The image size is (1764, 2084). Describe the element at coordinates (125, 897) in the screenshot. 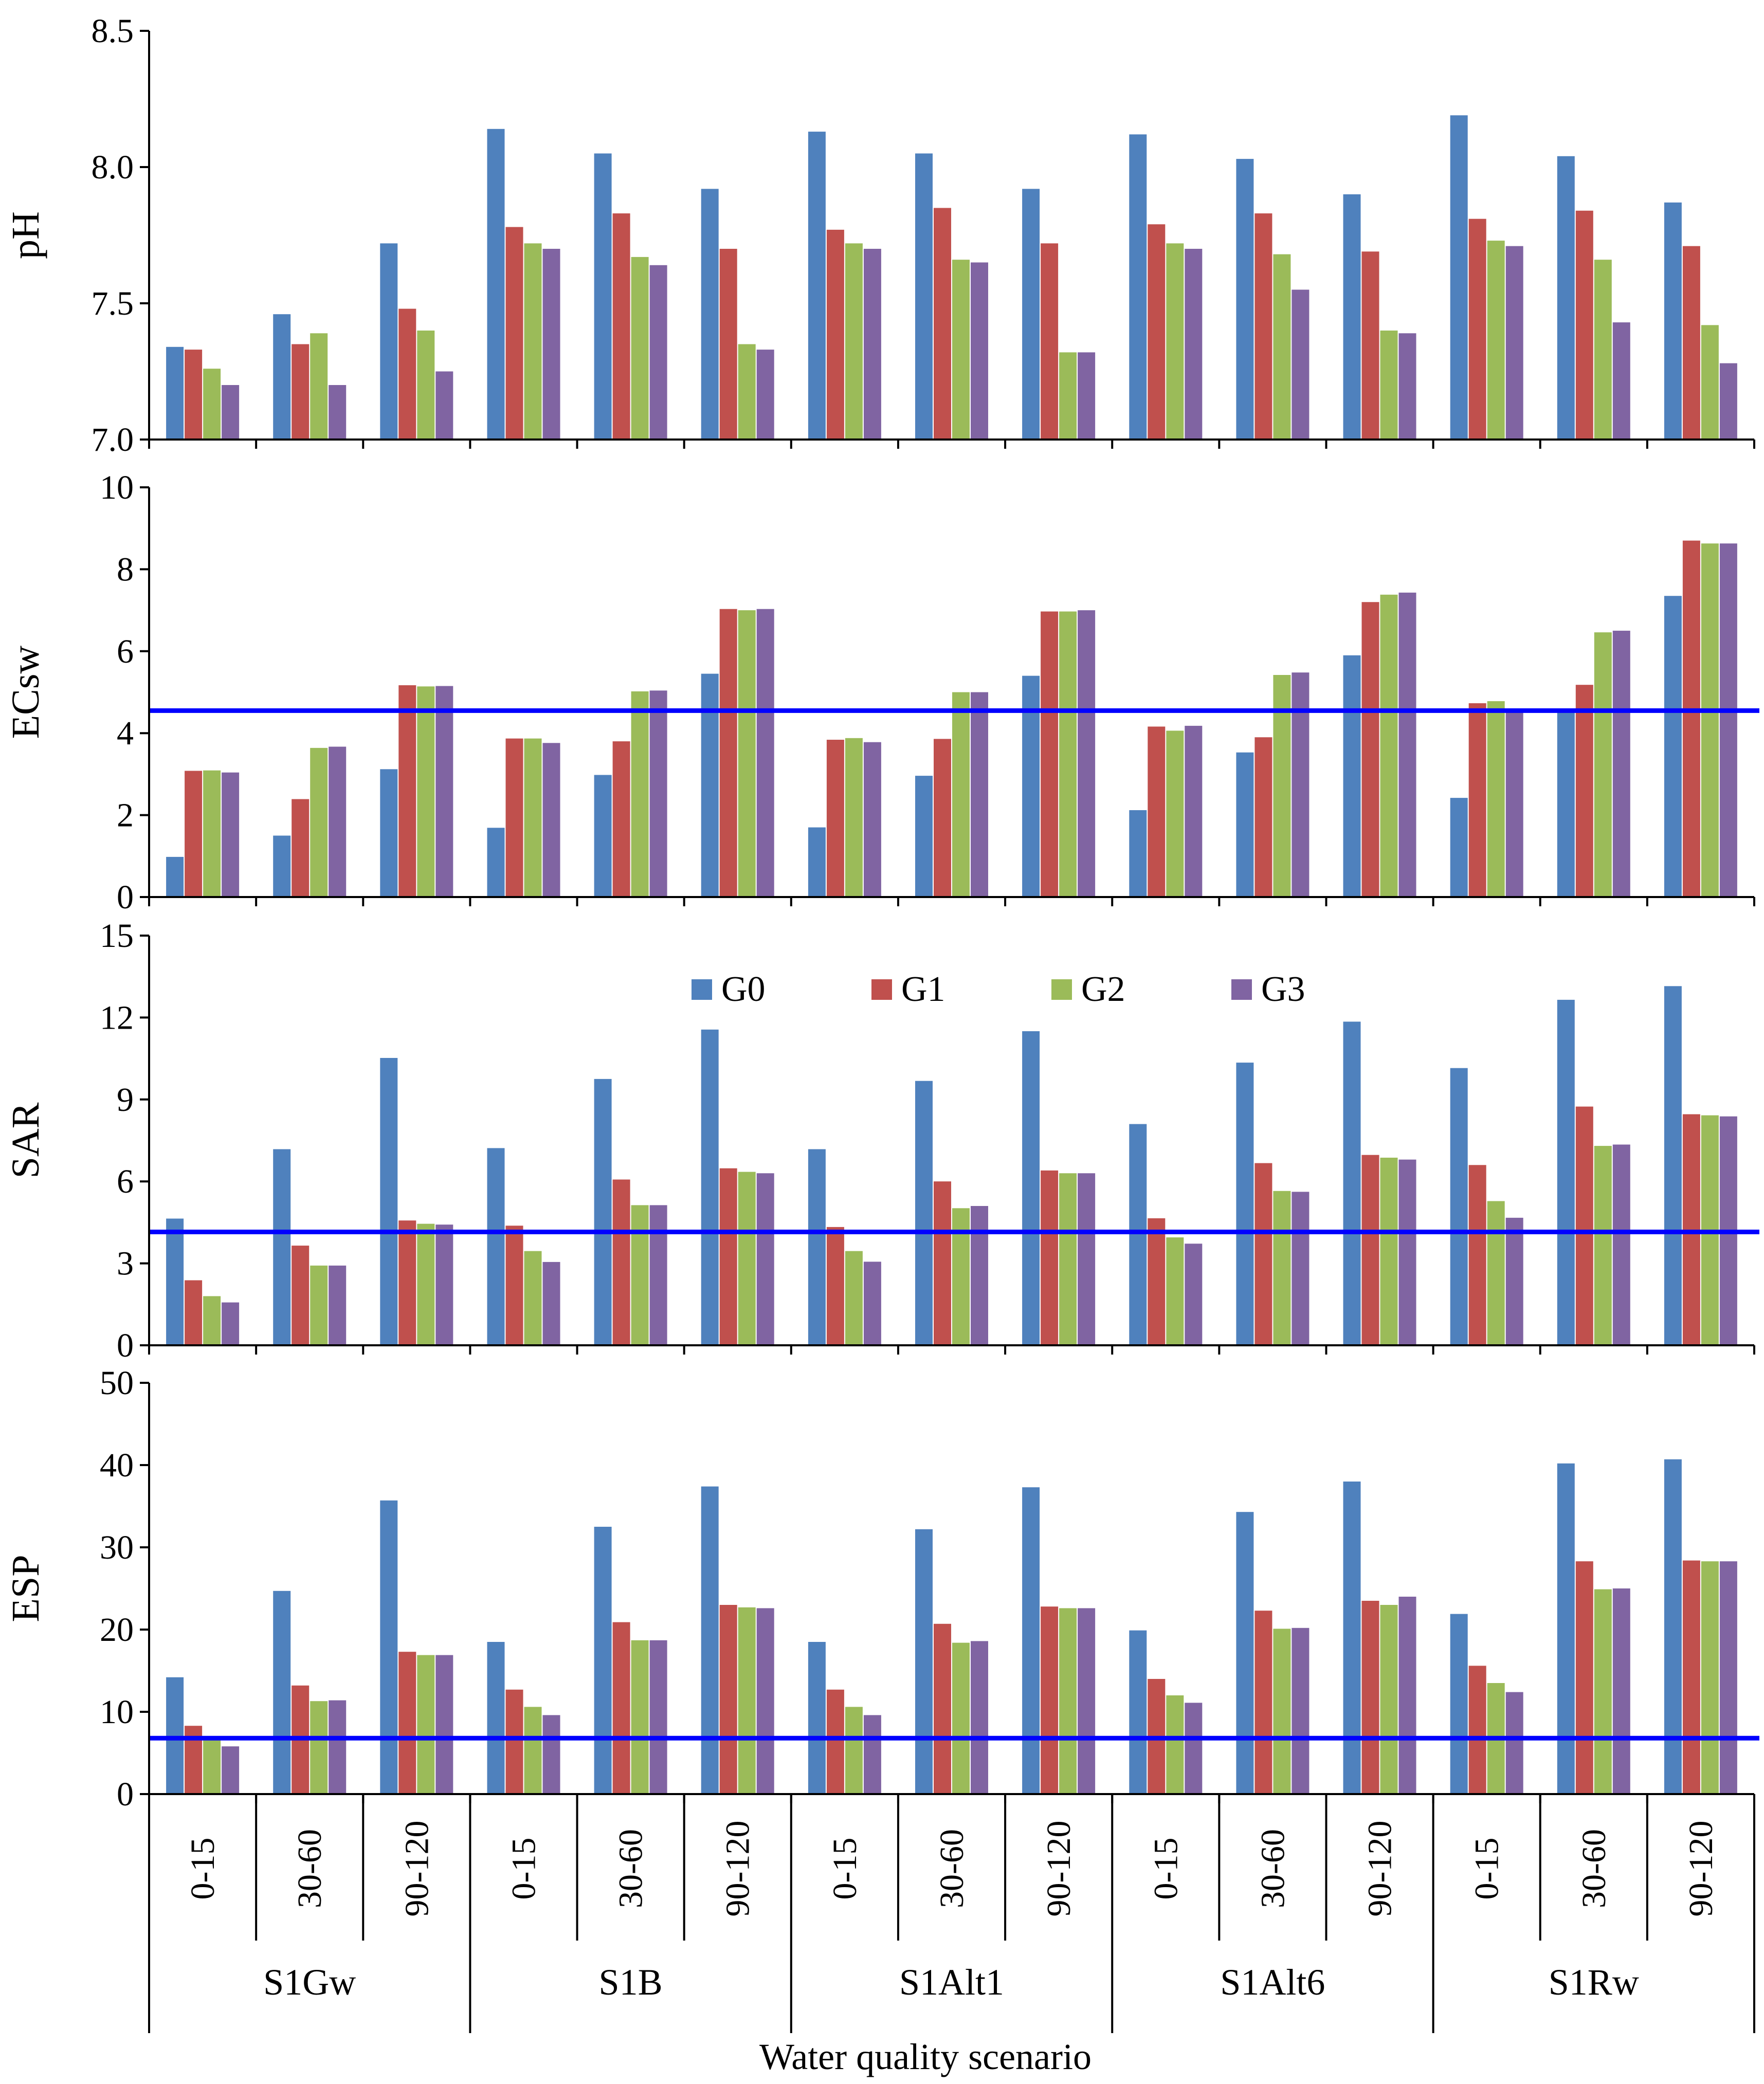

I see `y-tick-label: 0` at that location.